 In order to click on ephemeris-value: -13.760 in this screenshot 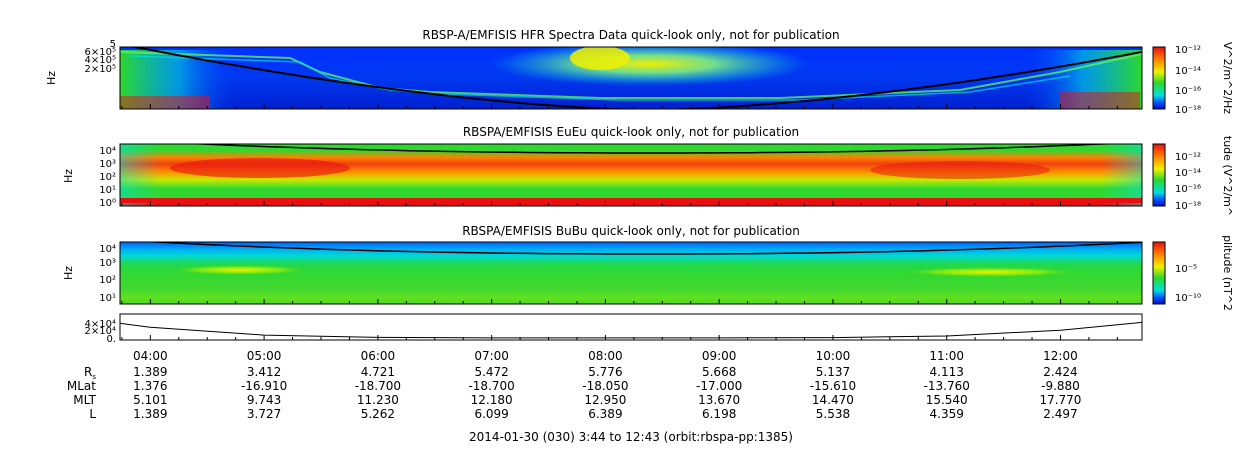, I will do `click(947, 386)`.